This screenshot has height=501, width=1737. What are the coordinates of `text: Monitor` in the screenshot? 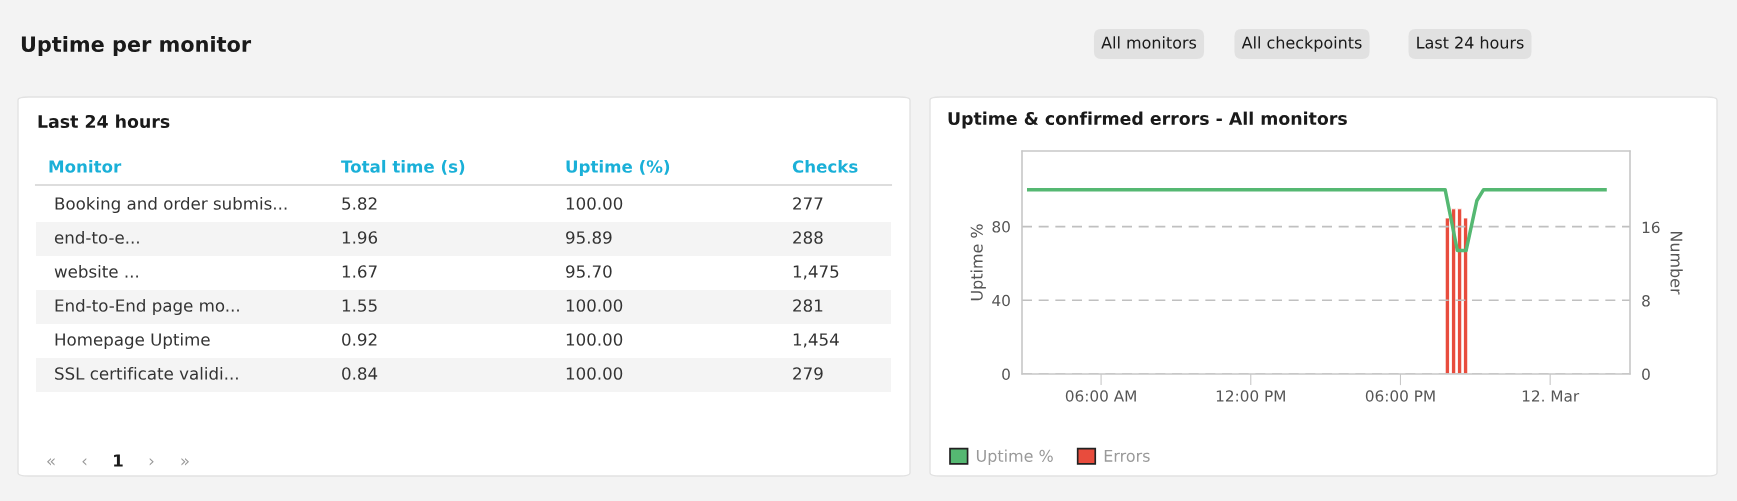 It's located at (85, 166).